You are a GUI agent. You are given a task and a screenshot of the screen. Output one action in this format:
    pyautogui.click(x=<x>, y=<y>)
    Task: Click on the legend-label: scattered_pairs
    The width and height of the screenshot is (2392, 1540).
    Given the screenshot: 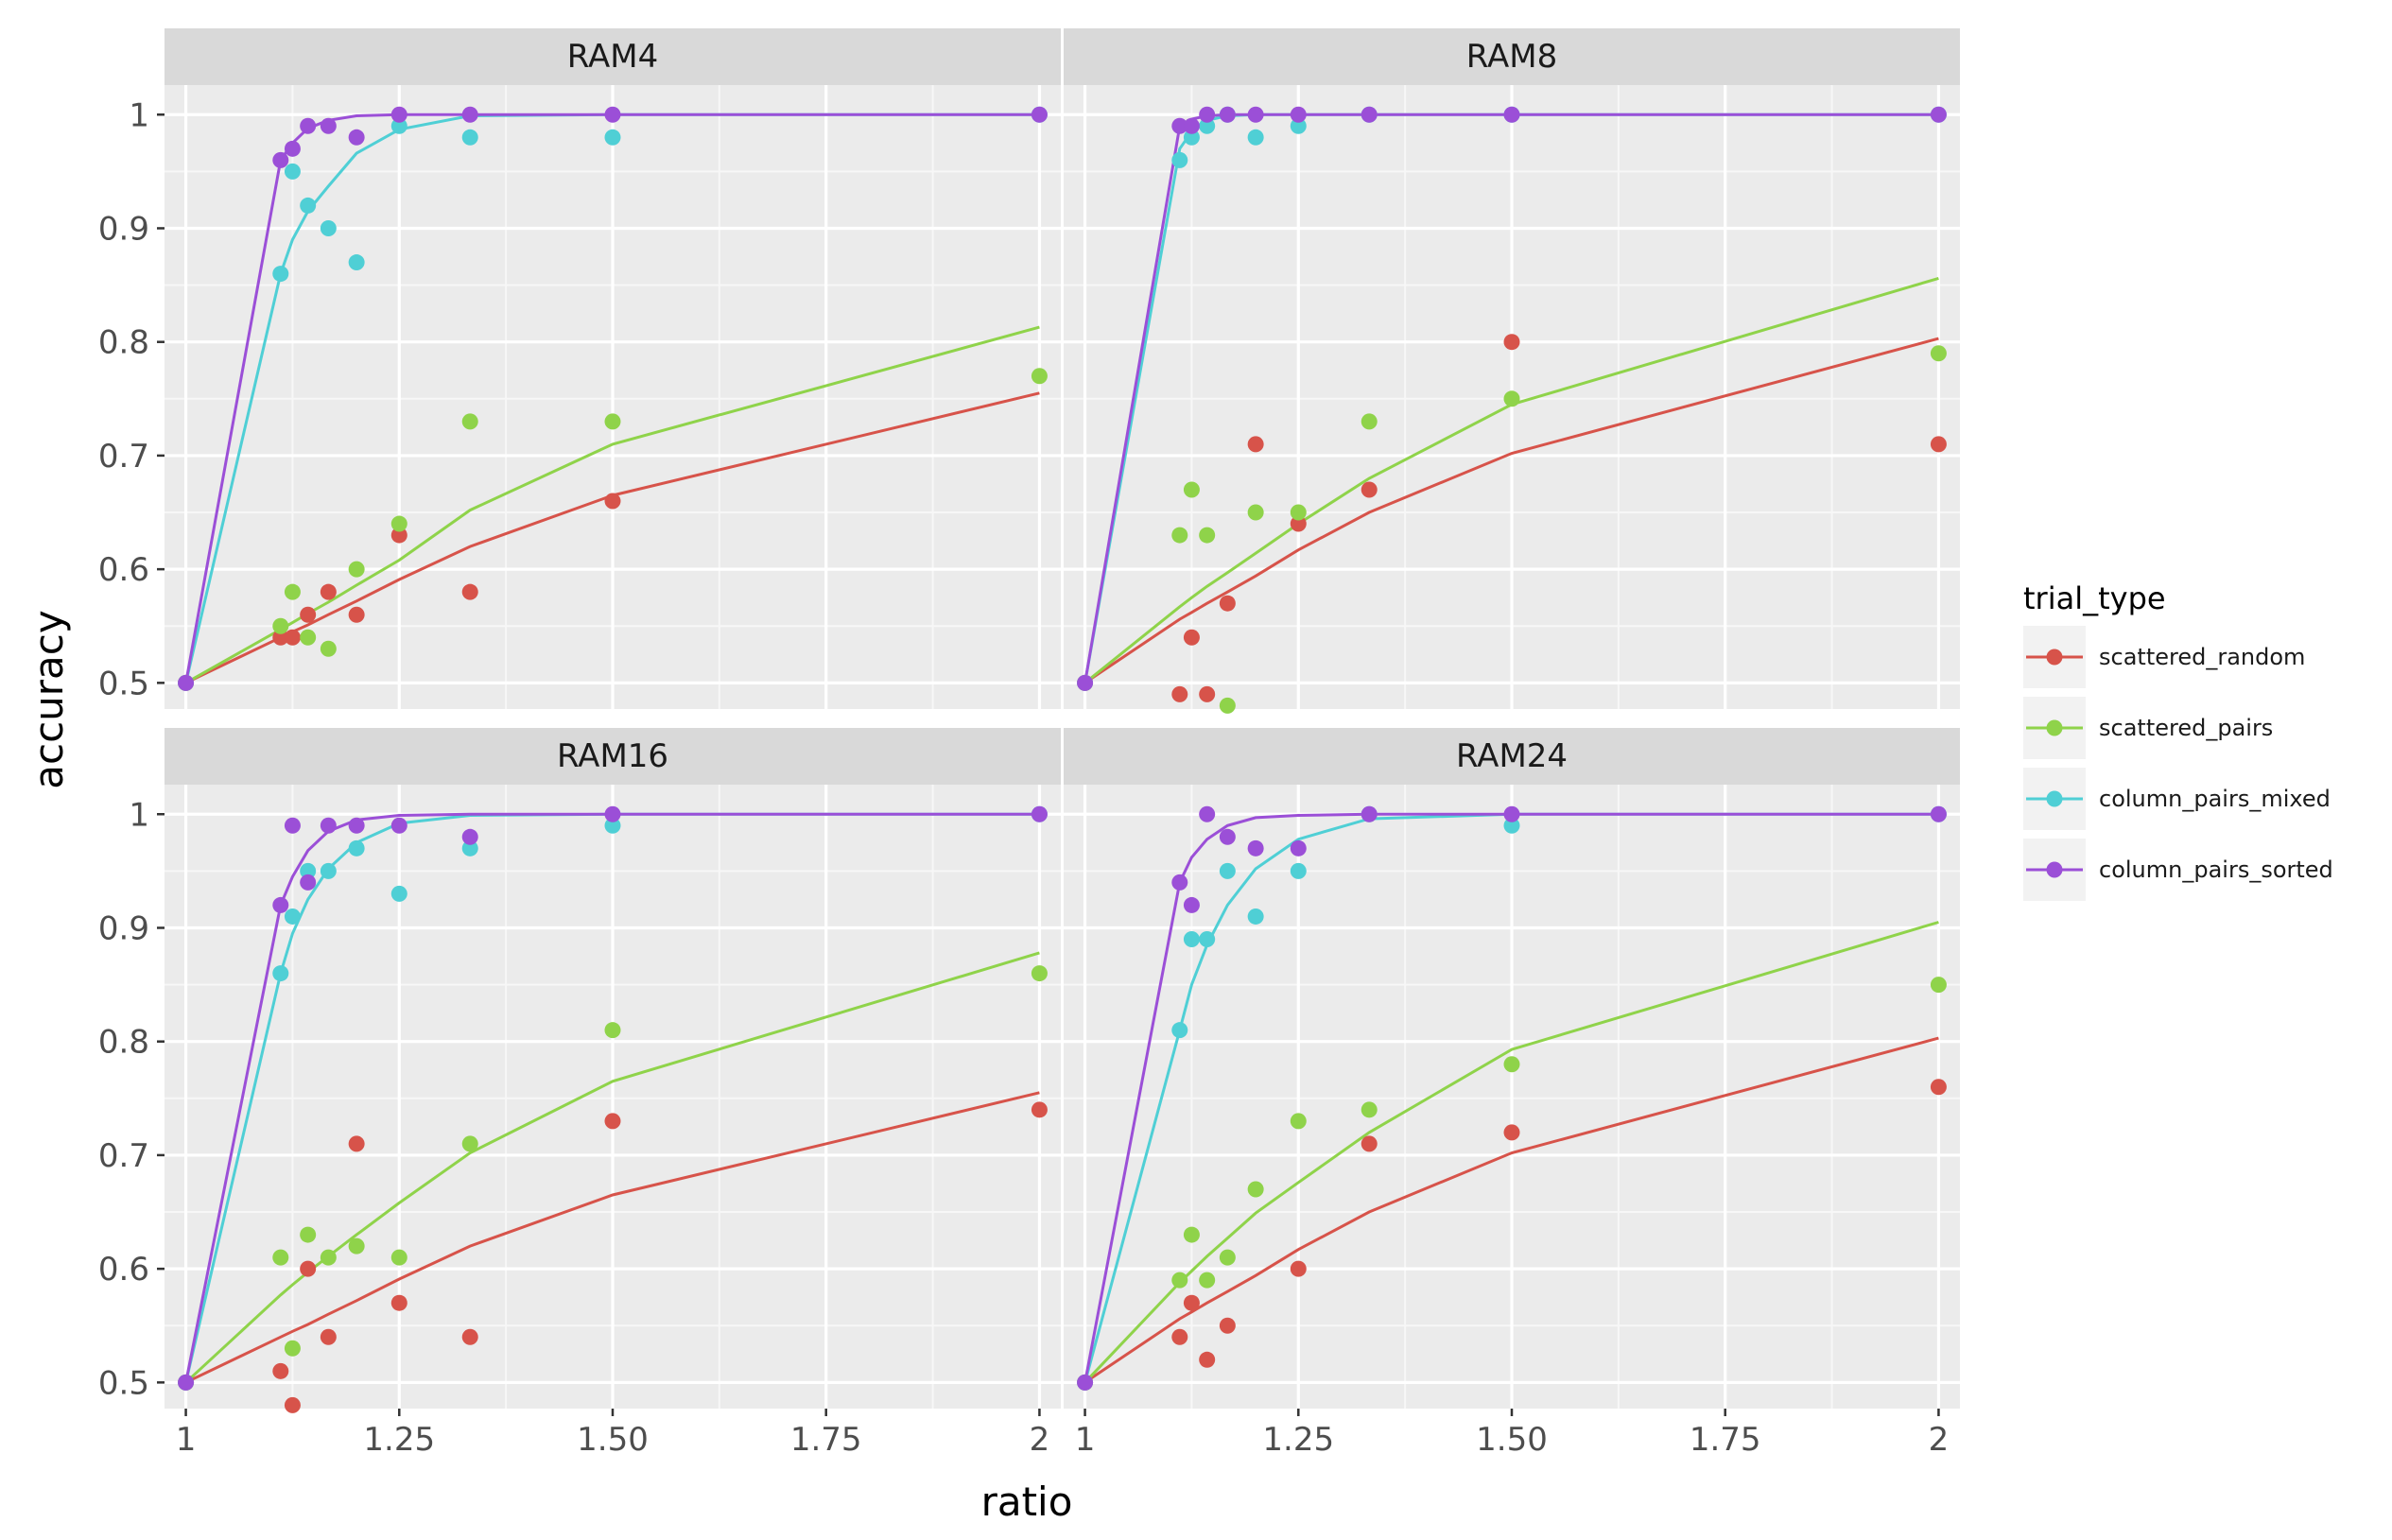 What is the action you would take?
    pyautogui.click(x=2186, y=728)
    